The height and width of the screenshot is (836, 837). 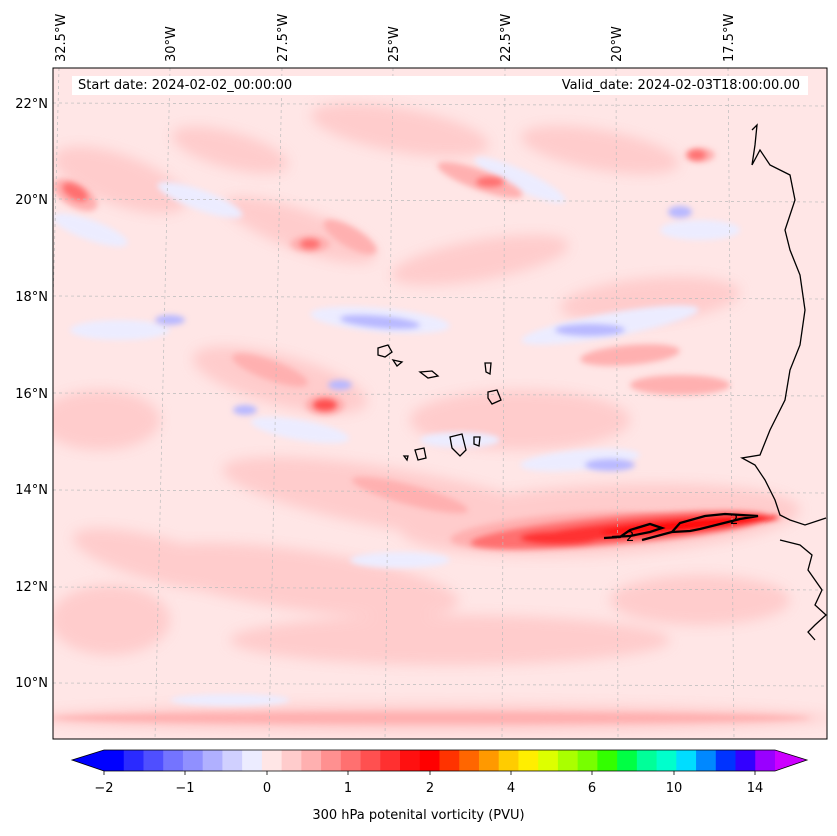 I want to click on colorbar-tick-label: 10, so click(x=674, y=788).